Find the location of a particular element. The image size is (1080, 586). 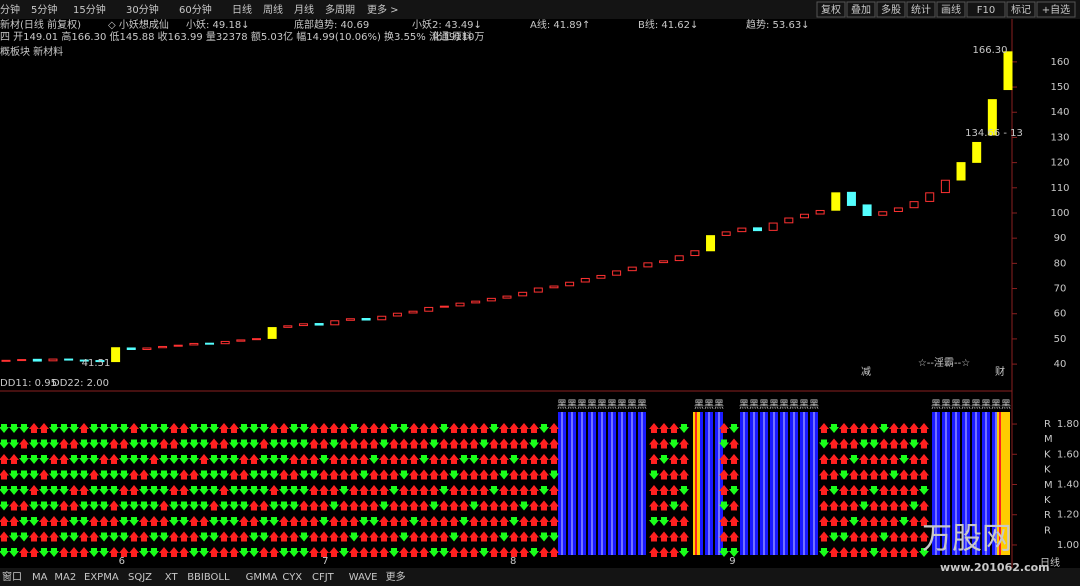

sector: 化工原料 is located at coordinates (452, 36).